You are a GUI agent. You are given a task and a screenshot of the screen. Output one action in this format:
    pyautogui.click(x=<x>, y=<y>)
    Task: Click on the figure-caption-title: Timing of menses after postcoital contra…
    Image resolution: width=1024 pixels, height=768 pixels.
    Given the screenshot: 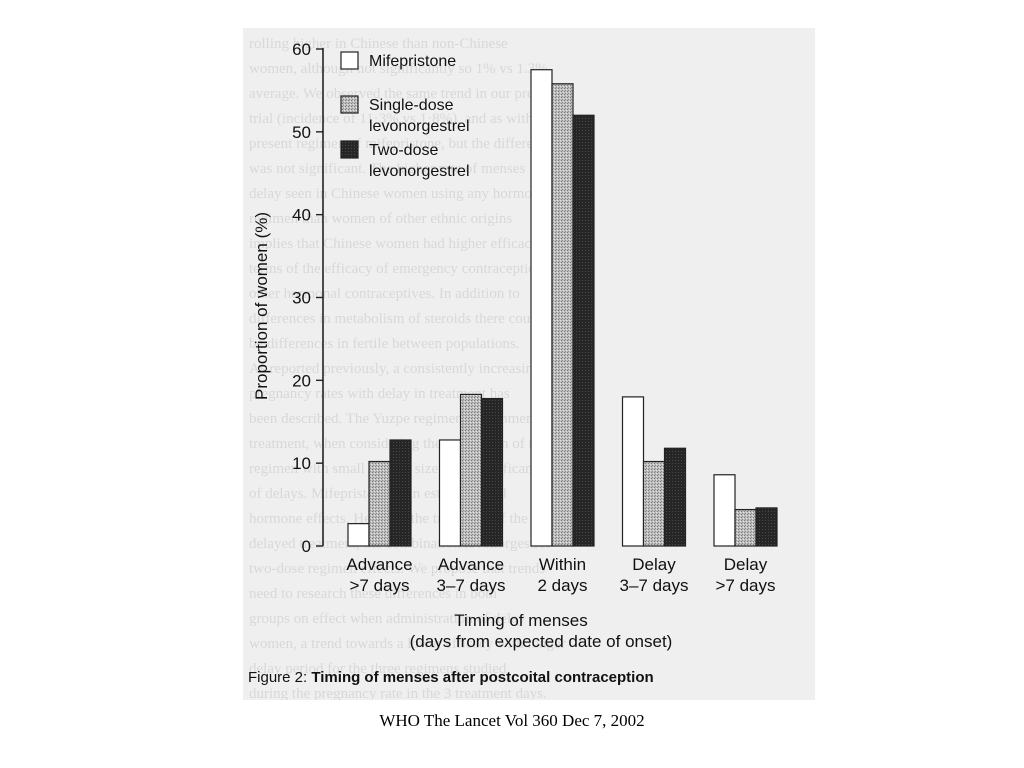 What is the action you would take?
    pyautogui.click(x=482, y=677)
    